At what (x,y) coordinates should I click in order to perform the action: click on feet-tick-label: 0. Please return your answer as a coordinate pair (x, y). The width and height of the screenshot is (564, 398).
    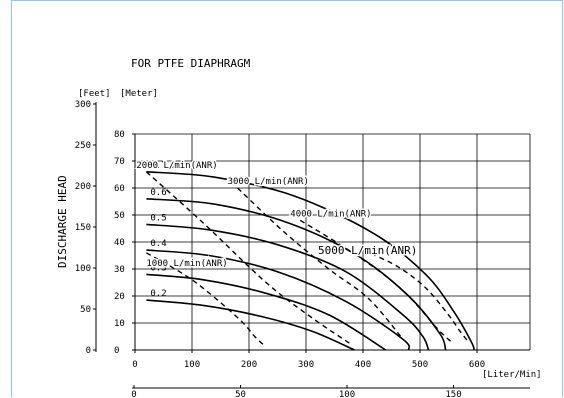
    Looking at the image, I should click on (88, 351).